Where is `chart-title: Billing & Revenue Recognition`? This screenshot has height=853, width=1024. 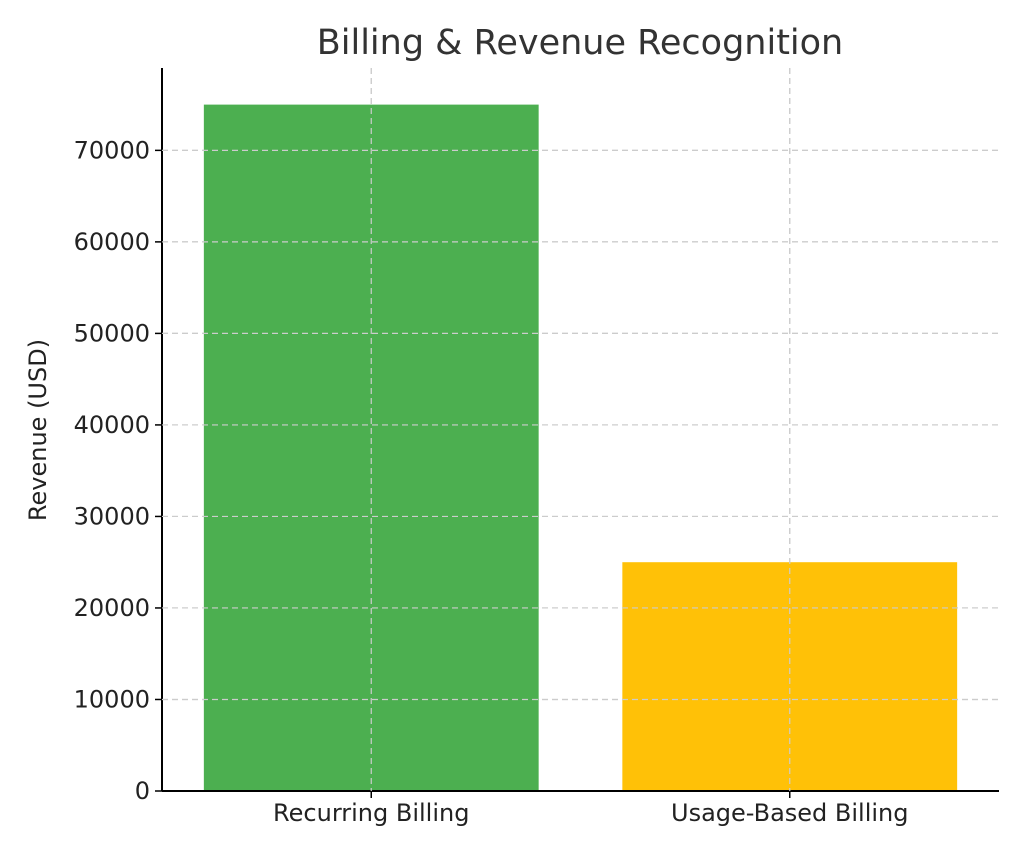 chart-title: Billing & Revenue Recognition is located at coordinates (580, 43).